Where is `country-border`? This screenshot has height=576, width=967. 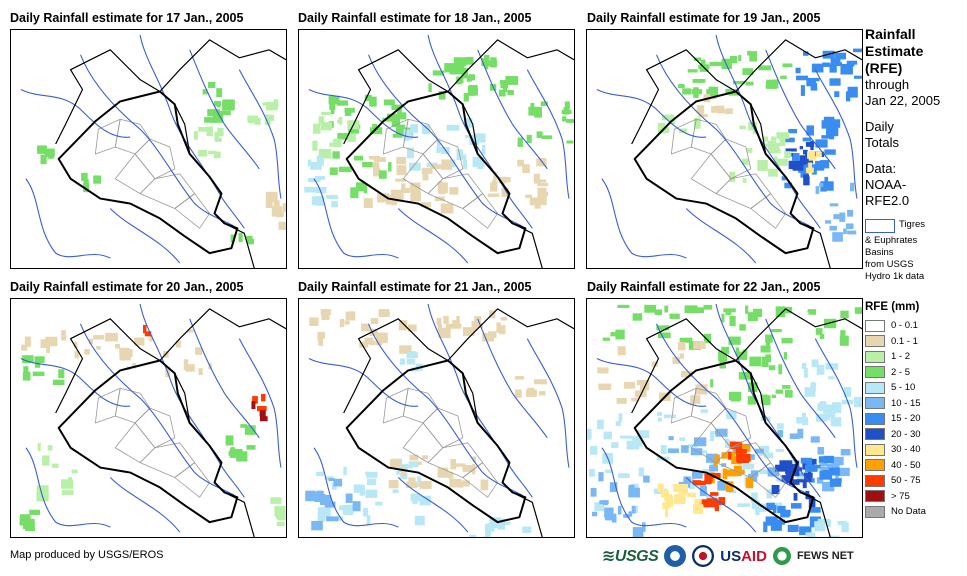 country-border is located at coordinates (798, 65).